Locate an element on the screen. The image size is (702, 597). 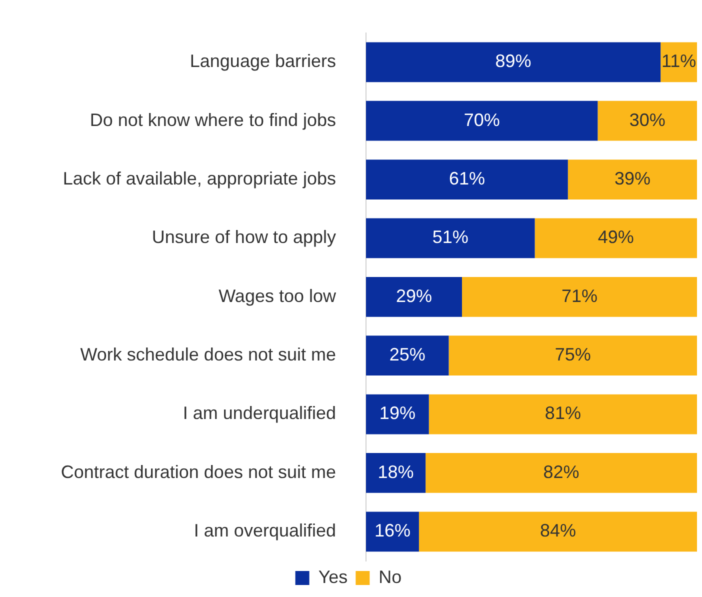
data-label: 19% is located at coordinates (397, 413).